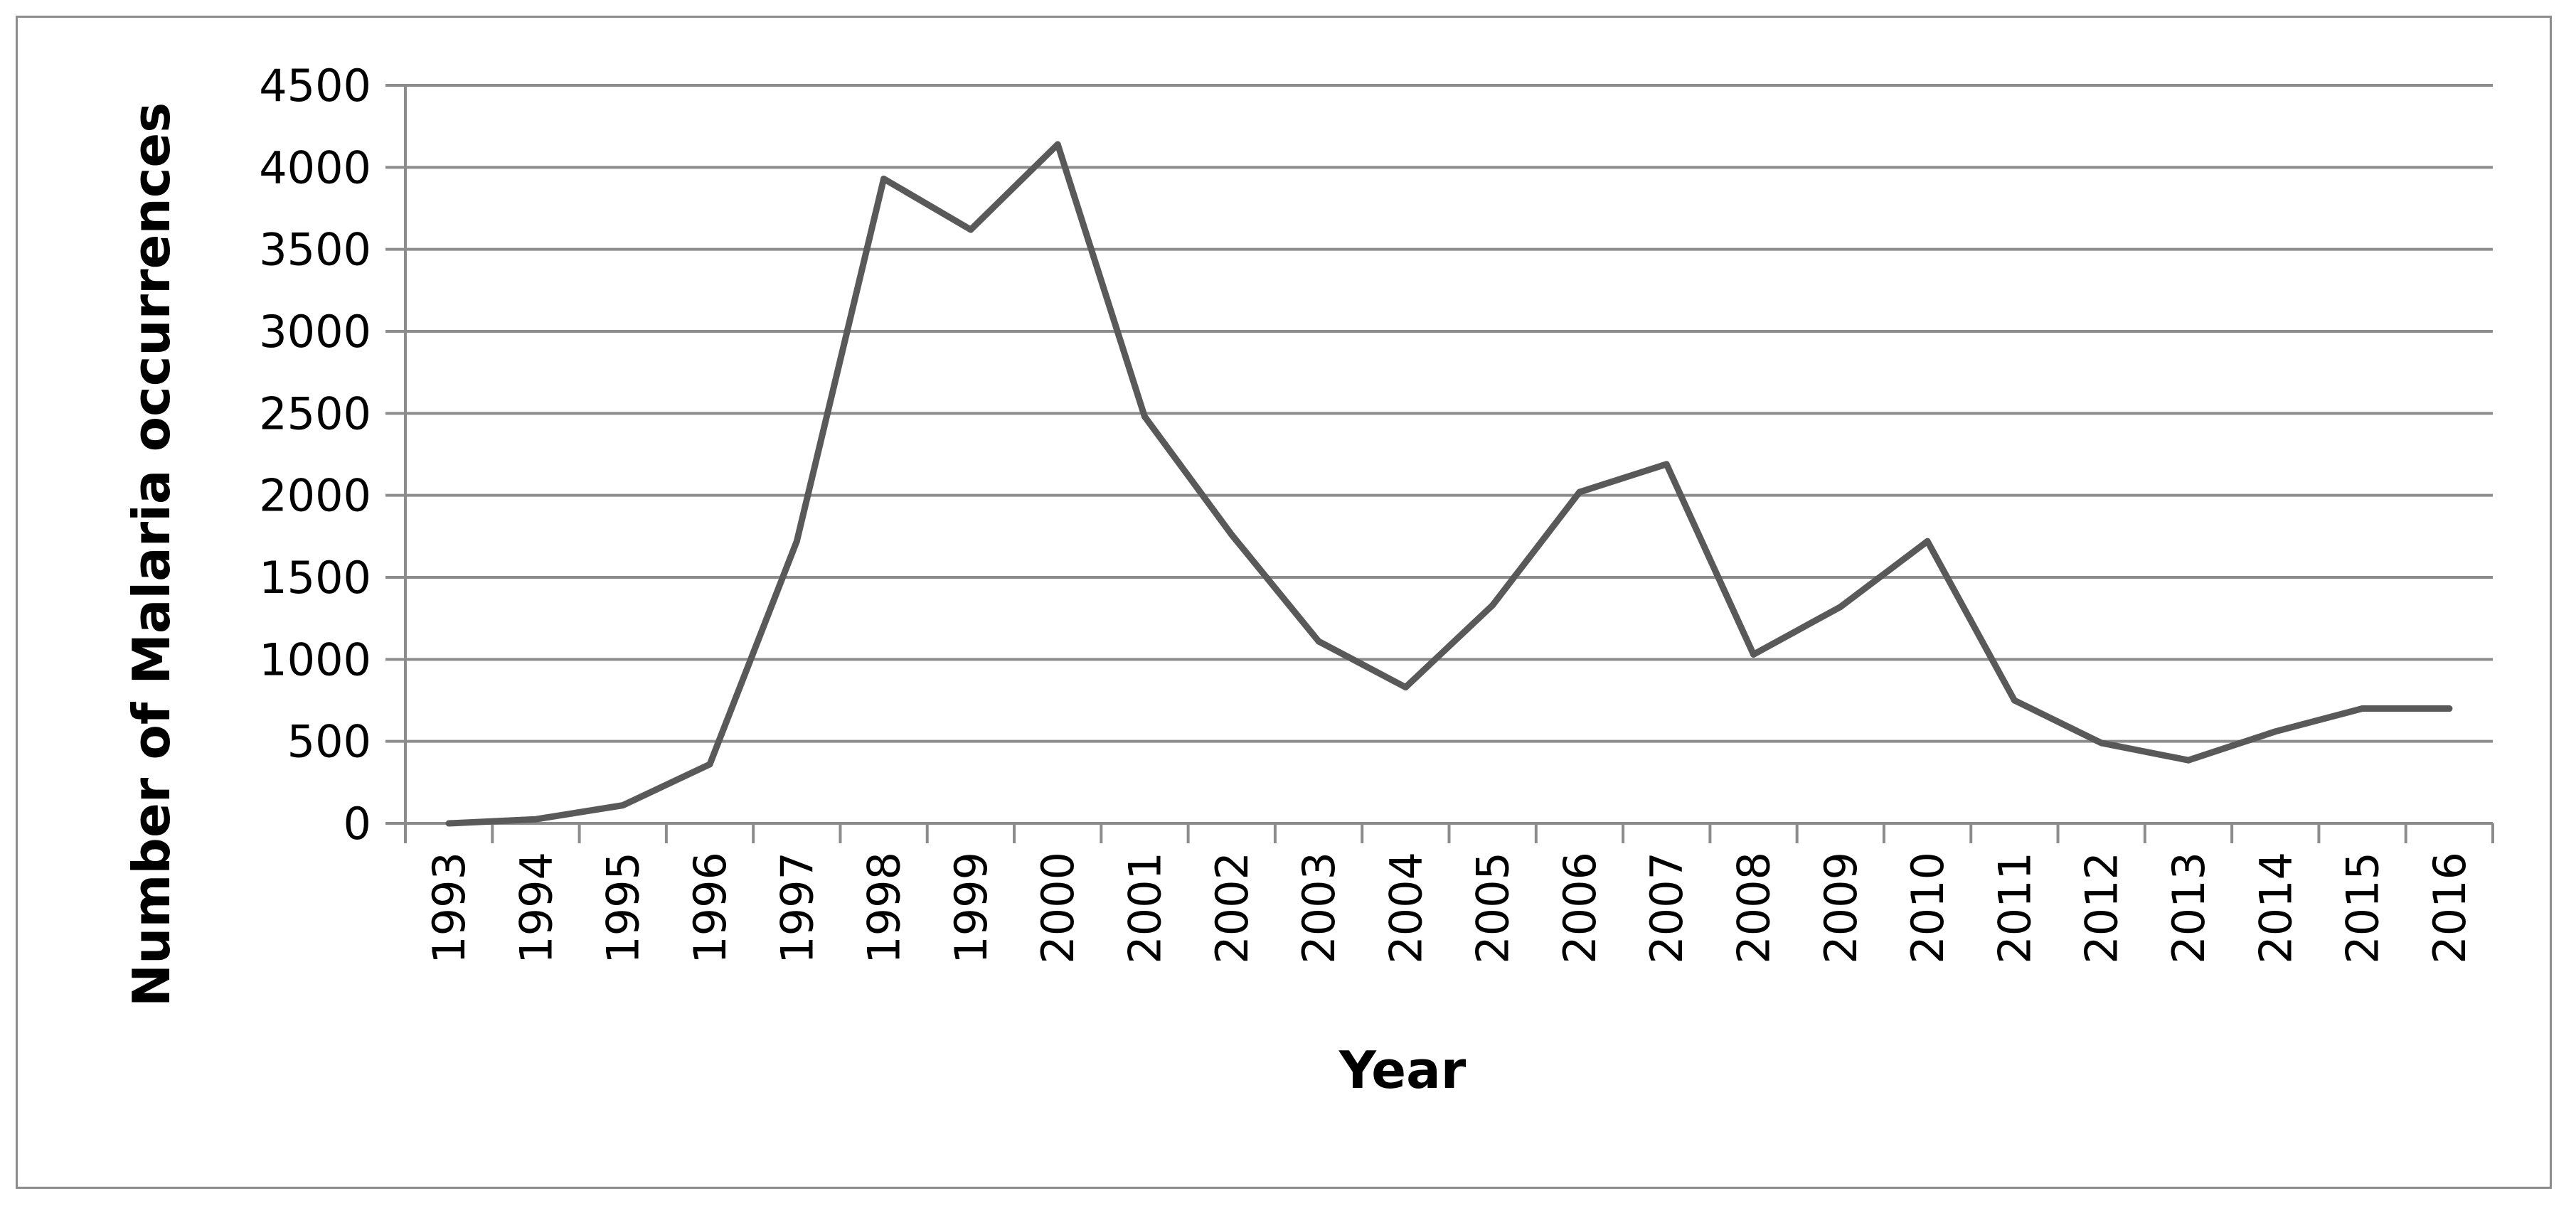 The image size is (2576, 1213). I want to click on x-tick-label: 1999, so click(971, 908).